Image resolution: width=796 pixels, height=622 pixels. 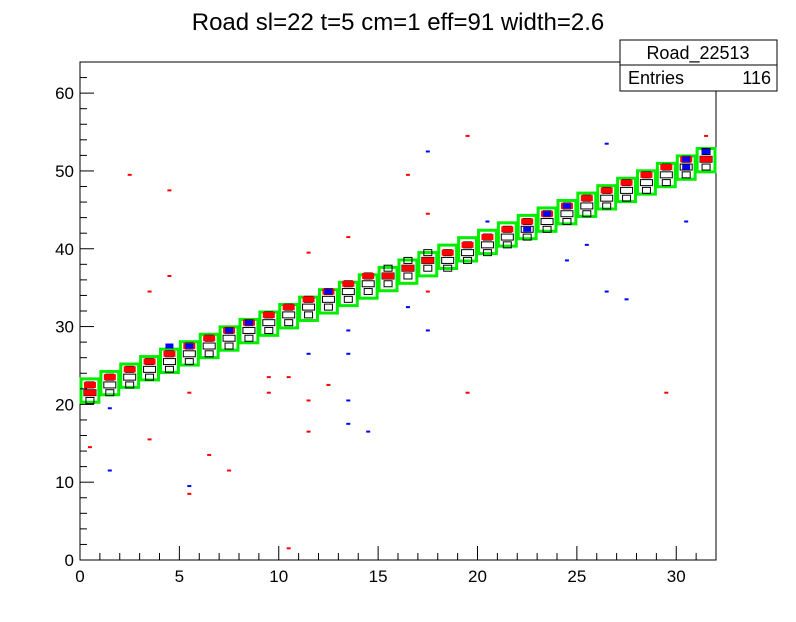 What do you see at coordinates (64, 404) in the screenshot?
I see `y-tick-label: 20` at bounding box center [64, 404].